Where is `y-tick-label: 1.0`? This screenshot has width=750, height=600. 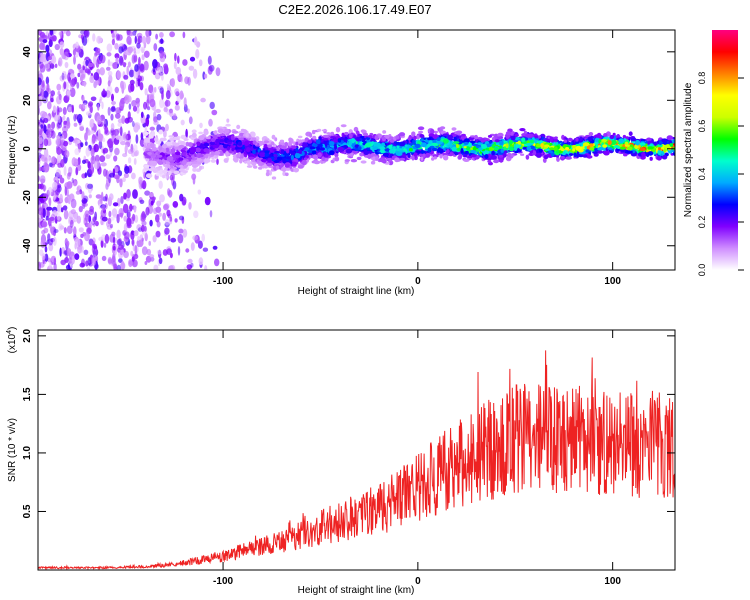 y-tick-label: 1.0 is located at coordinates (27, 453).